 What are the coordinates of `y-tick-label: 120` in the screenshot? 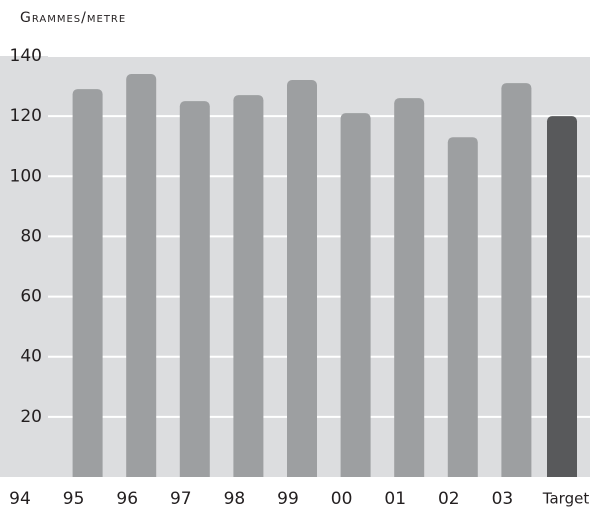 It's located at (26, 116).